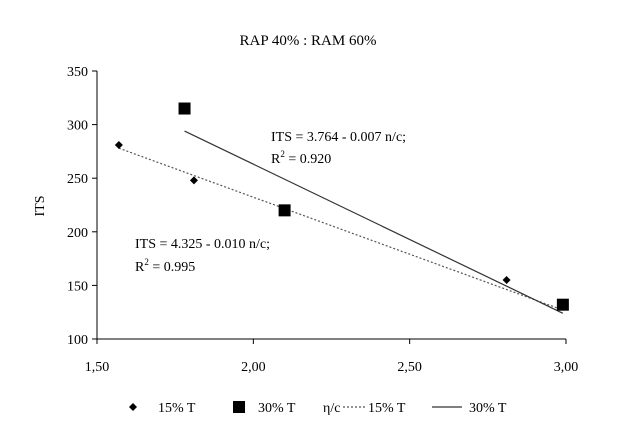 This screenshot has width=621, height=442. Describe the element at coordinates (77, 340) in the screenshot. I see `y-tick-label: 100` at that location.